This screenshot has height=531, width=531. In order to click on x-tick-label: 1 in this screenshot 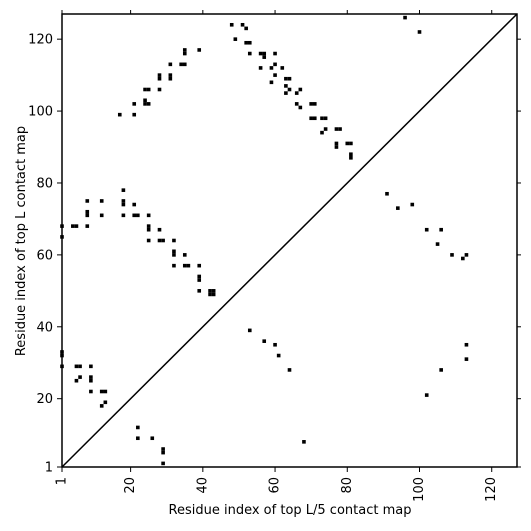, I will do `click(62, 481)`.